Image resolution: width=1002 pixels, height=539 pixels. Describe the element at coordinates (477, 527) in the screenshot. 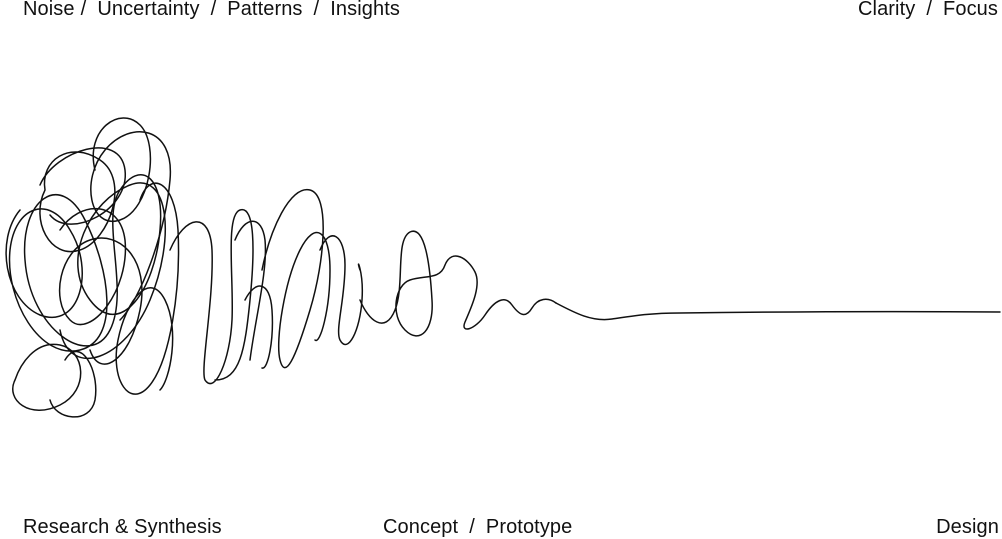

I see `phase-label-concept-prototype: Concept / Prototype` at that location.